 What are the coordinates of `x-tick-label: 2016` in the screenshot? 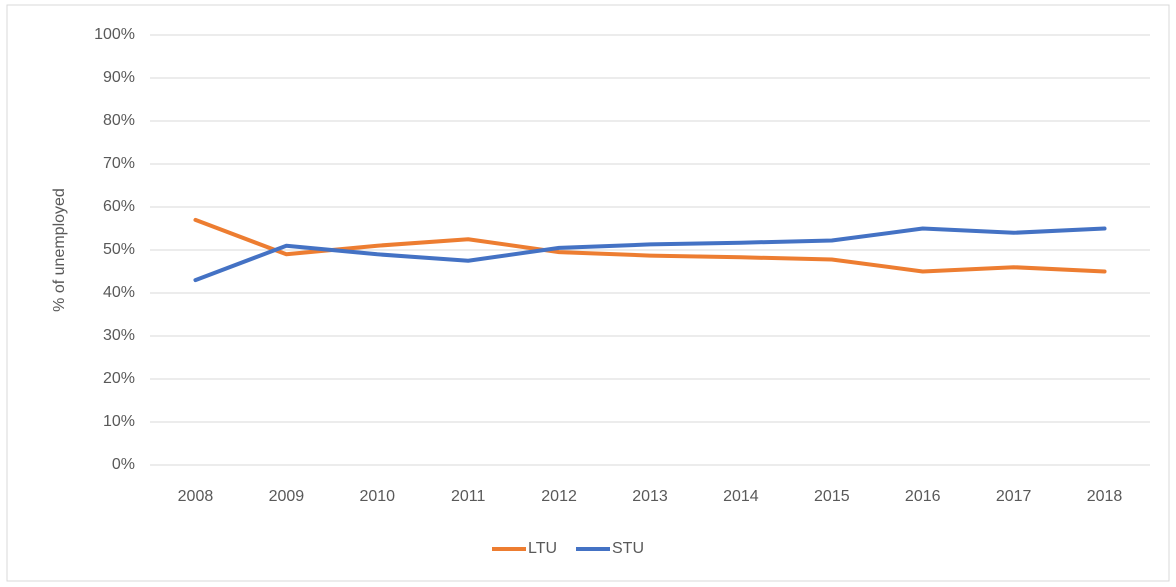 It's located at (923, 496).